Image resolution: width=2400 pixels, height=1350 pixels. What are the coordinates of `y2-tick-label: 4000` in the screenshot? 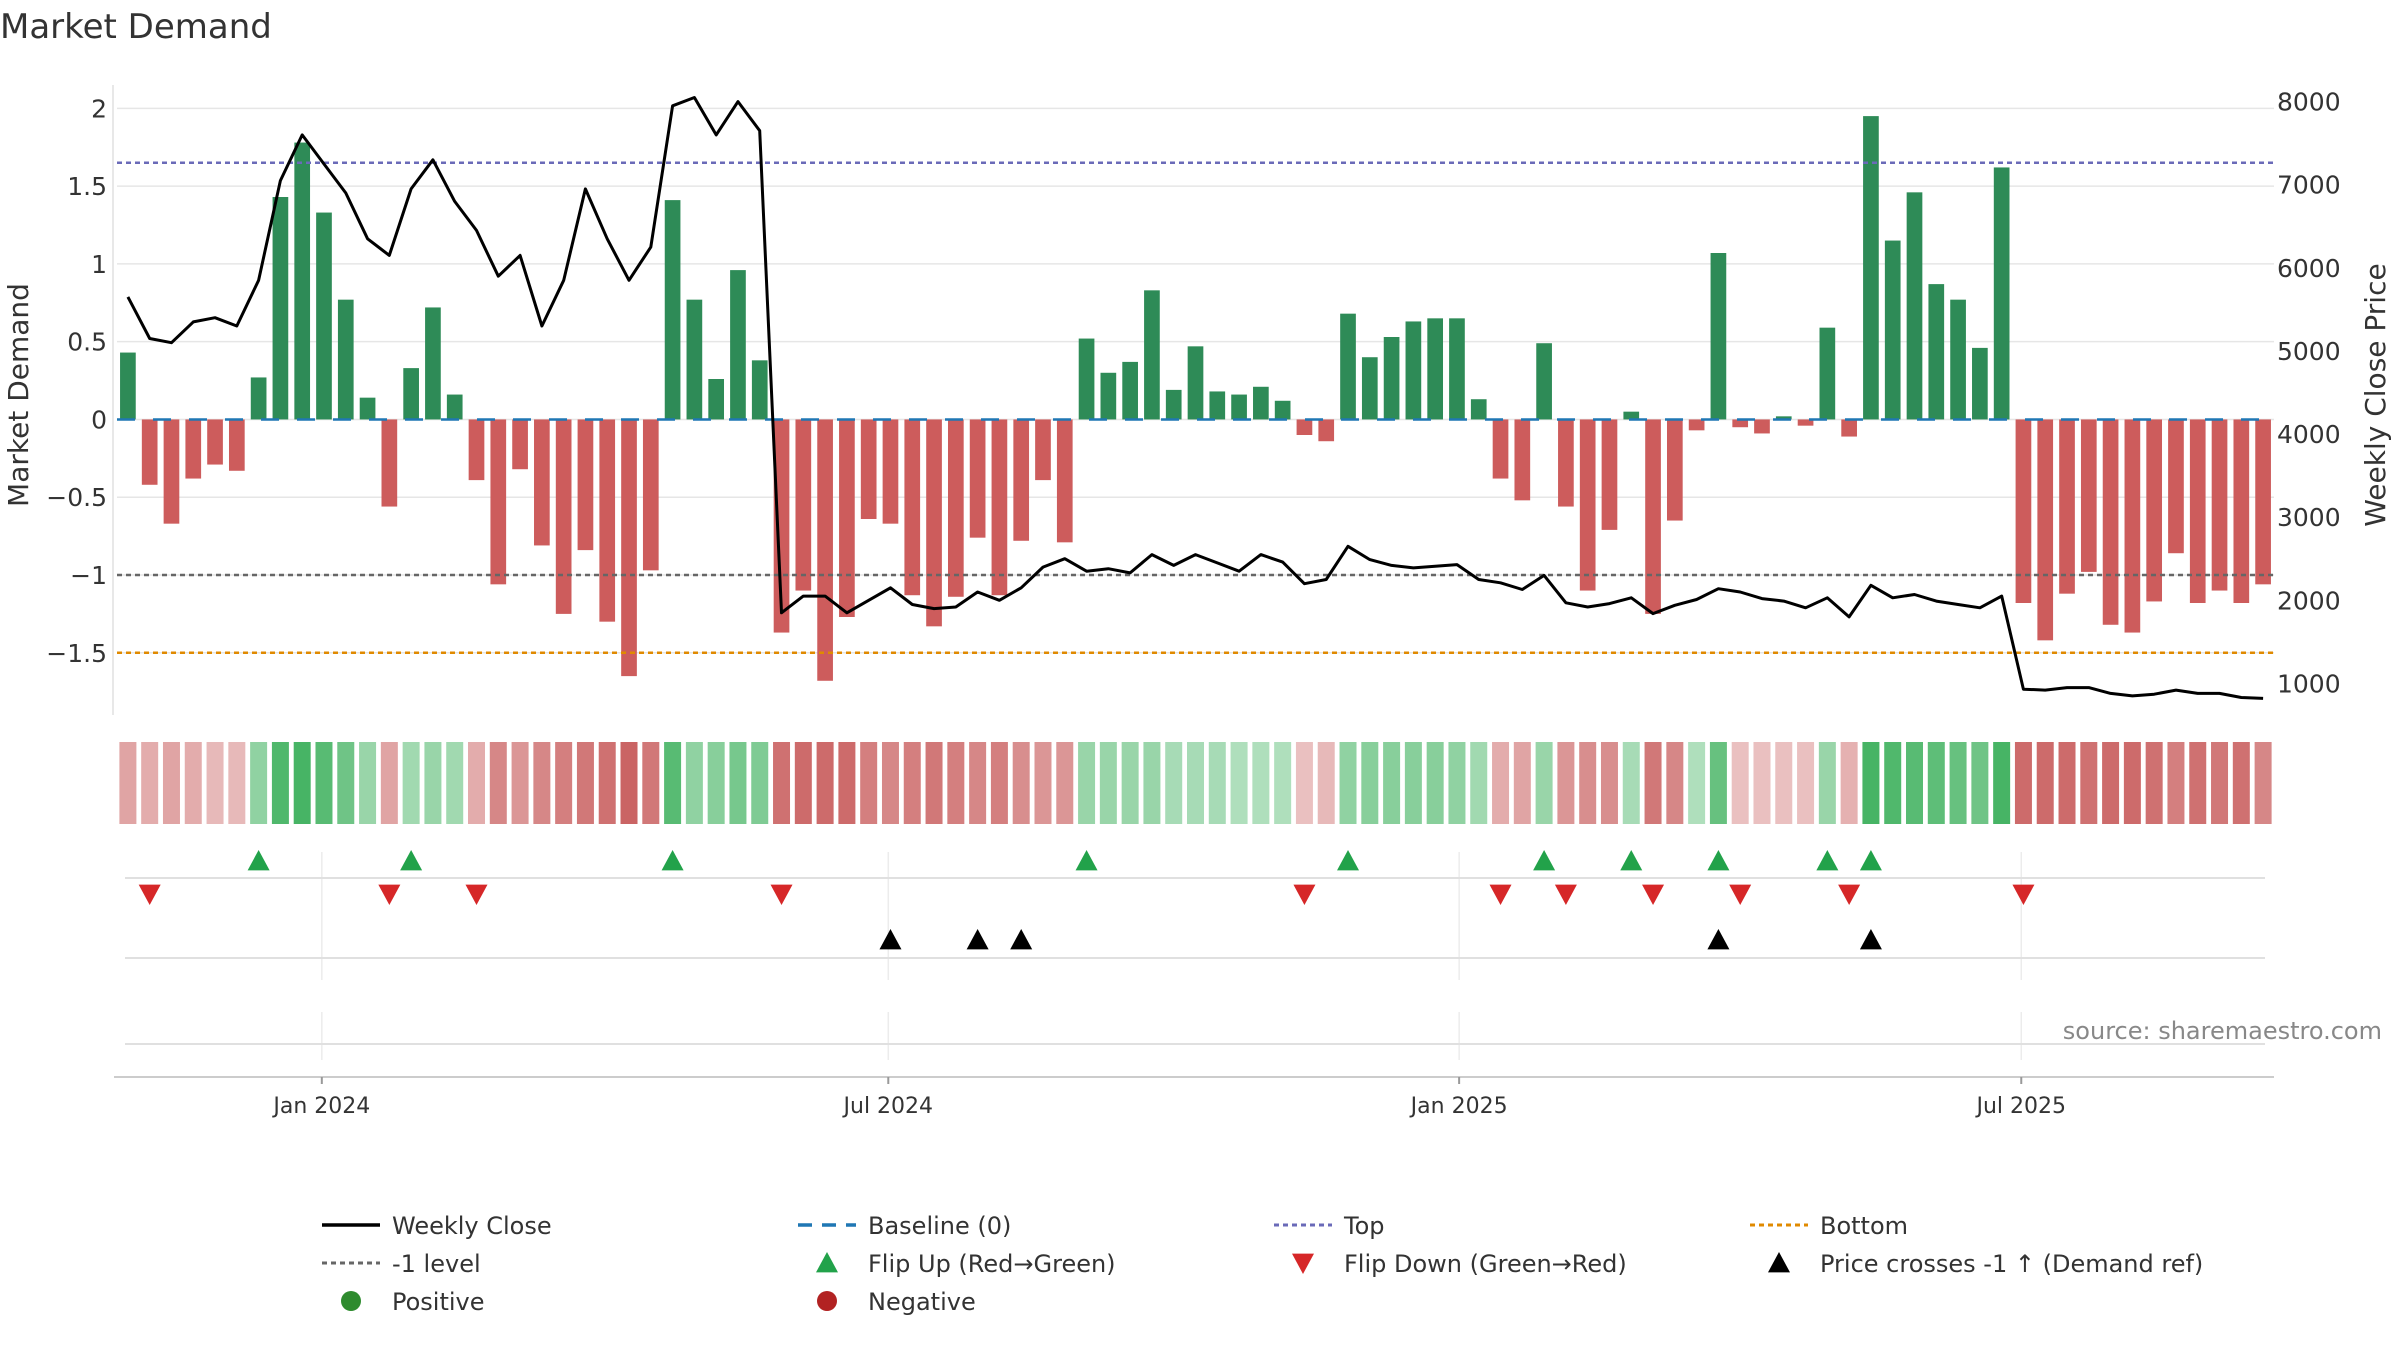 It's located at (2309, 434).